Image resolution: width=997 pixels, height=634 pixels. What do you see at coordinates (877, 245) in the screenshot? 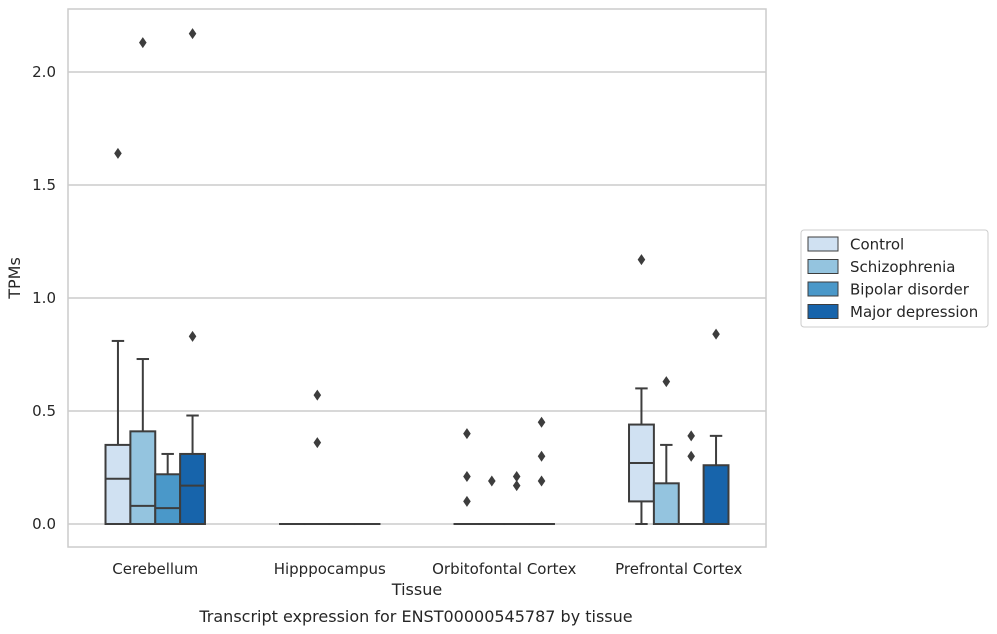
I see `legend-label: Control` at bounding box center [877, 245].